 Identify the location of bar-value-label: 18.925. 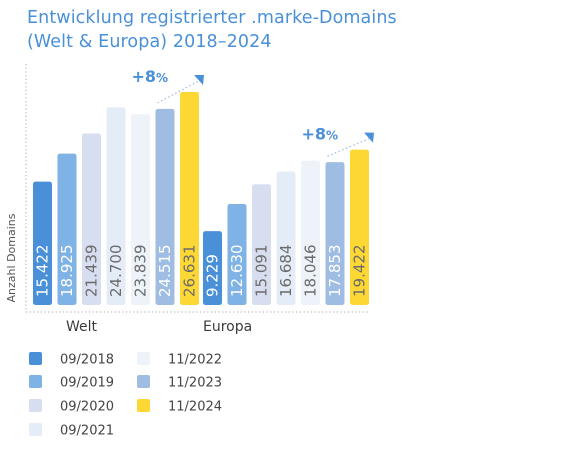
(67, 271).